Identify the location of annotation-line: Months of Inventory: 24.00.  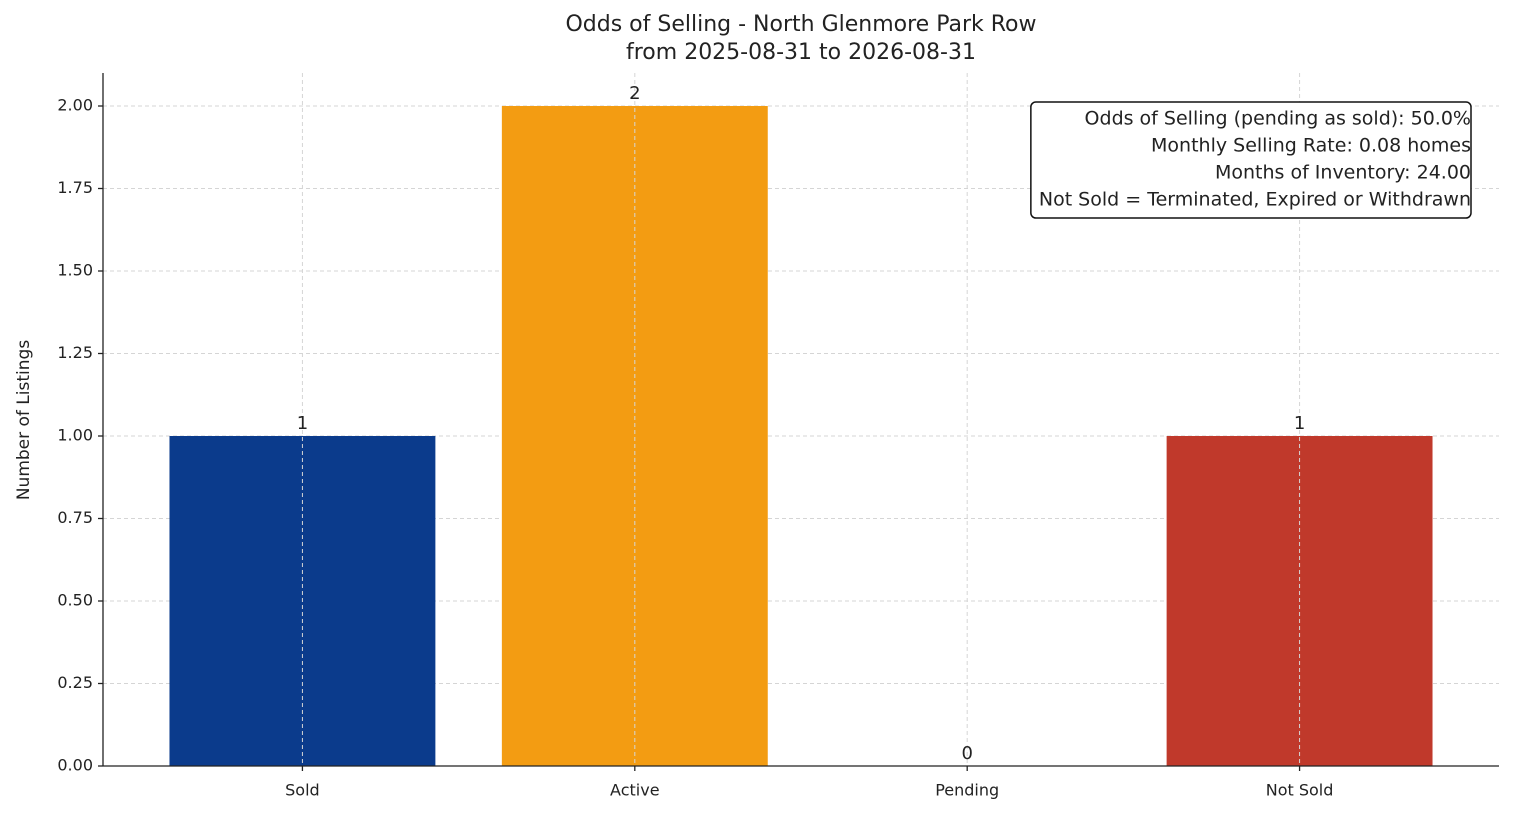
(1343, 173).